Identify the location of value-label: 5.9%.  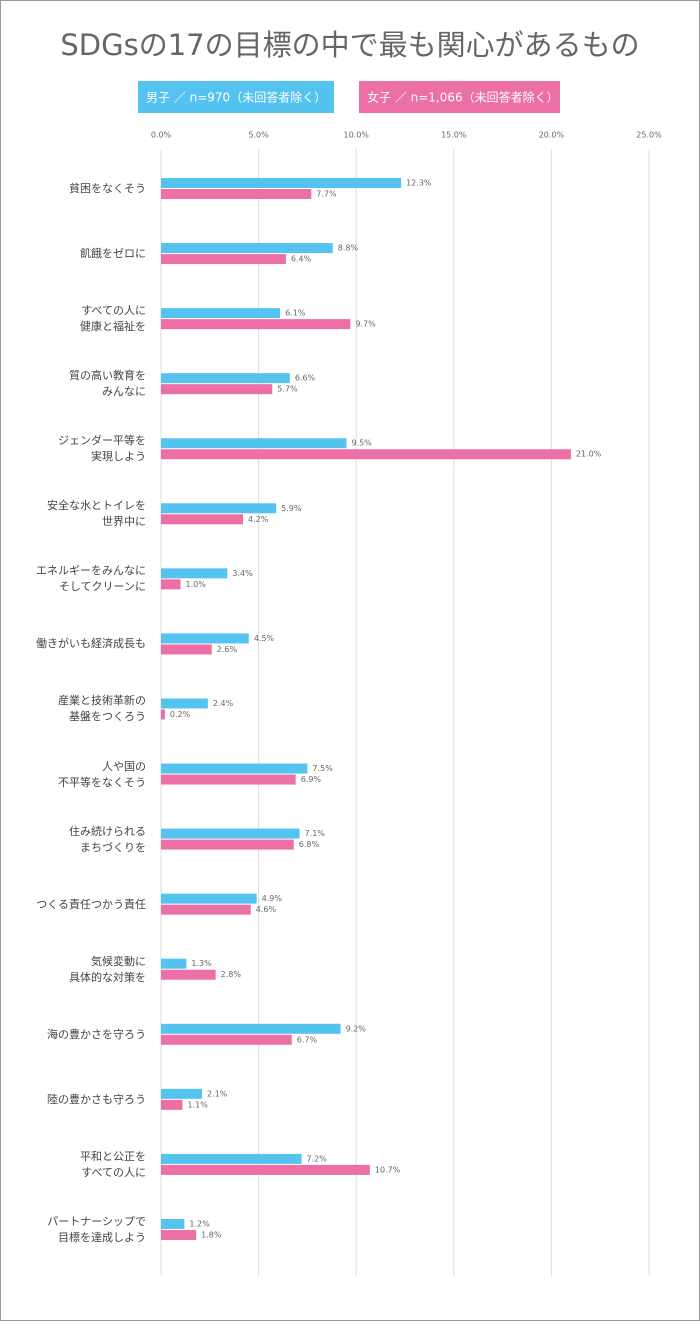
(291, 508).